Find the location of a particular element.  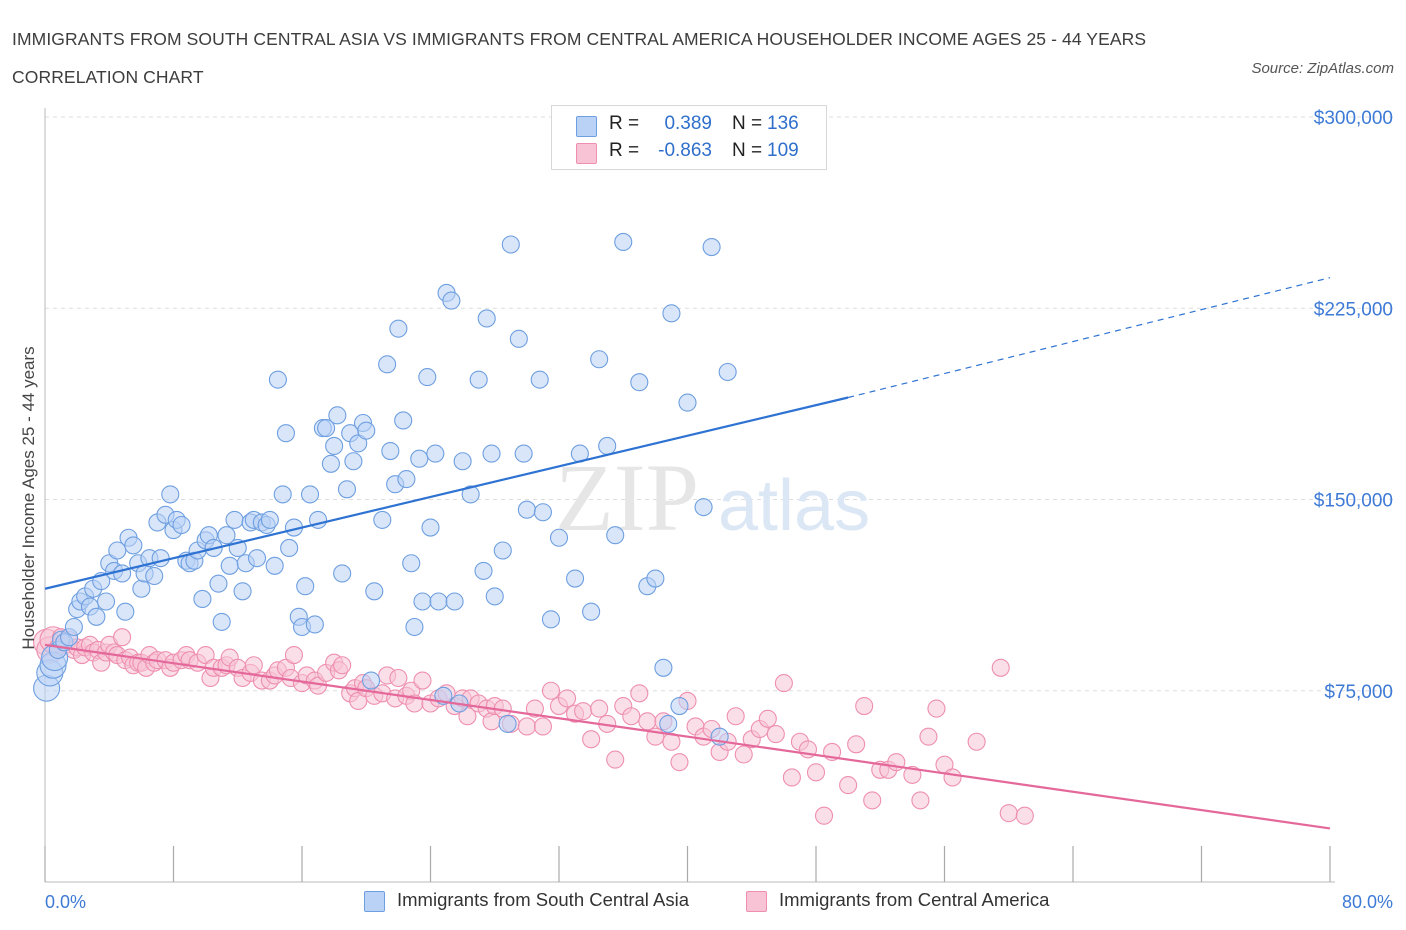

y-tick-label: $75,000 is located at coordinates (1358, 692).